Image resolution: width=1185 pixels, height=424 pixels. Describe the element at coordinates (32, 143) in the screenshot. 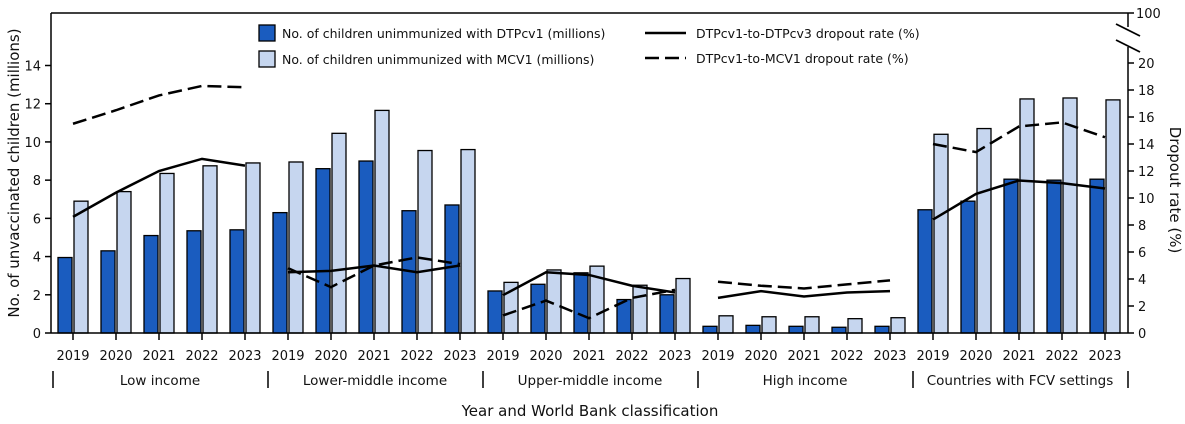

I see `y-tick-label: 10` at that location.